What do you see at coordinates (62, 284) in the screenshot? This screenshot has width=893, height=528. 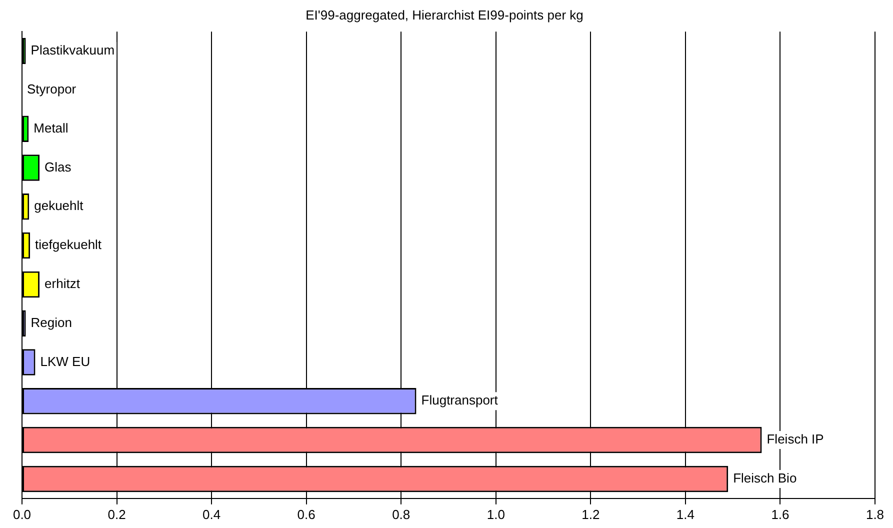 I see `y-tick-label: erhitzt` at bounding box center [62, 284].